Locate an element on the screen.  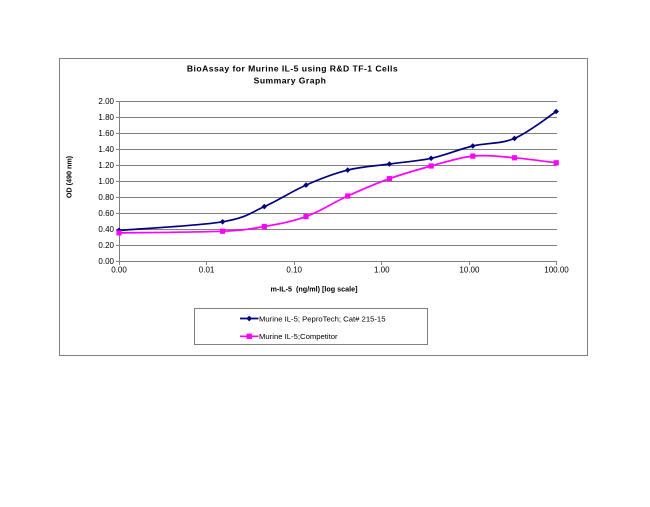
svg-text:Murine IL-5; PeproTech; Cat# 2: Murine IL-5; PeproTech; Cat# 215-15 is located at coordinates (322, 318).